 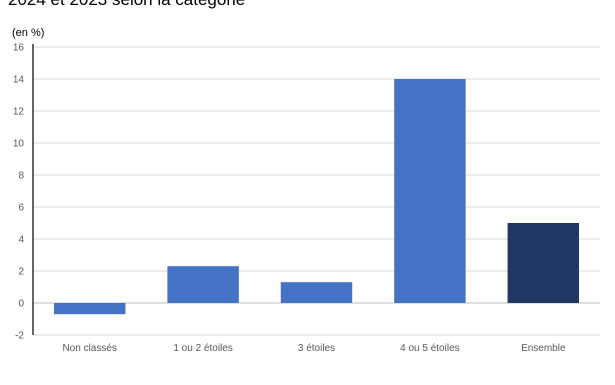 I want to click on y-tick-label: 0, so click(x=21, y=304).